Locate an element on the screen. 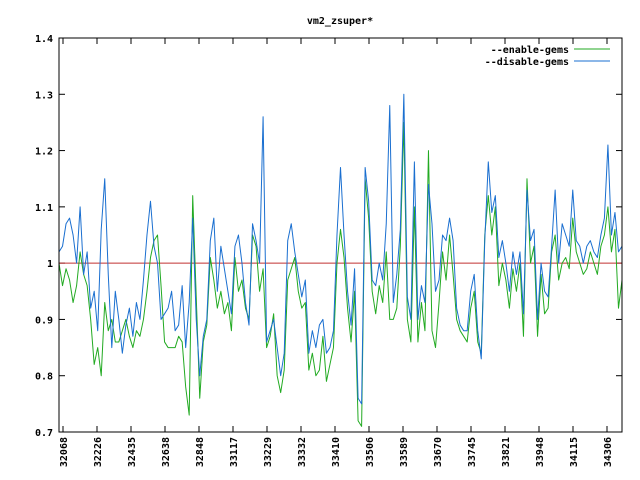  legend: --enable-gems --disable-gems is located at coordinates (547, 56).